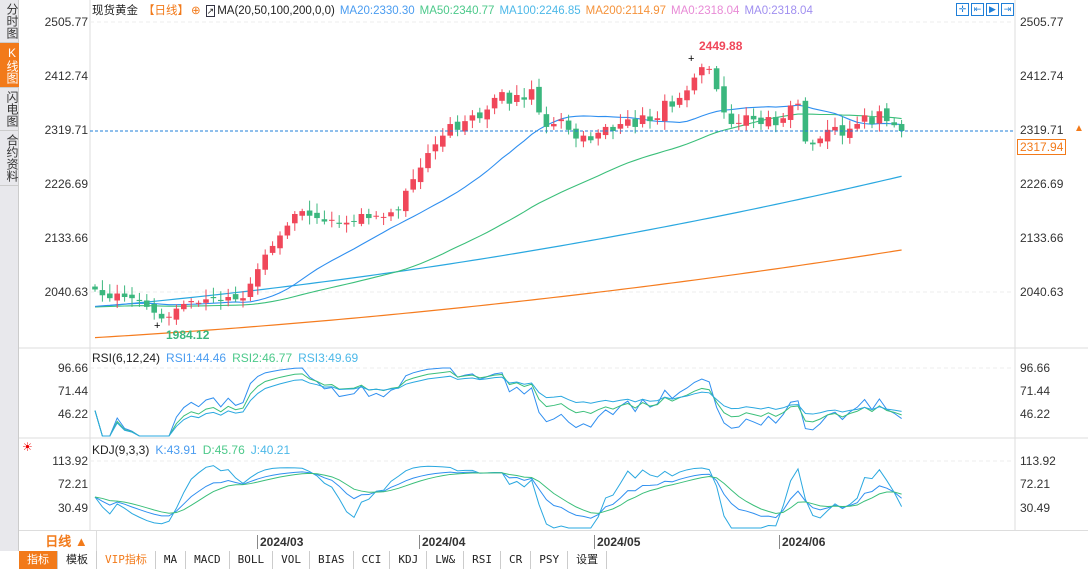 The width and height of the screenshot is (1088, 569). I want to click on period-selector: 日线 ▲, so click(67, 541).